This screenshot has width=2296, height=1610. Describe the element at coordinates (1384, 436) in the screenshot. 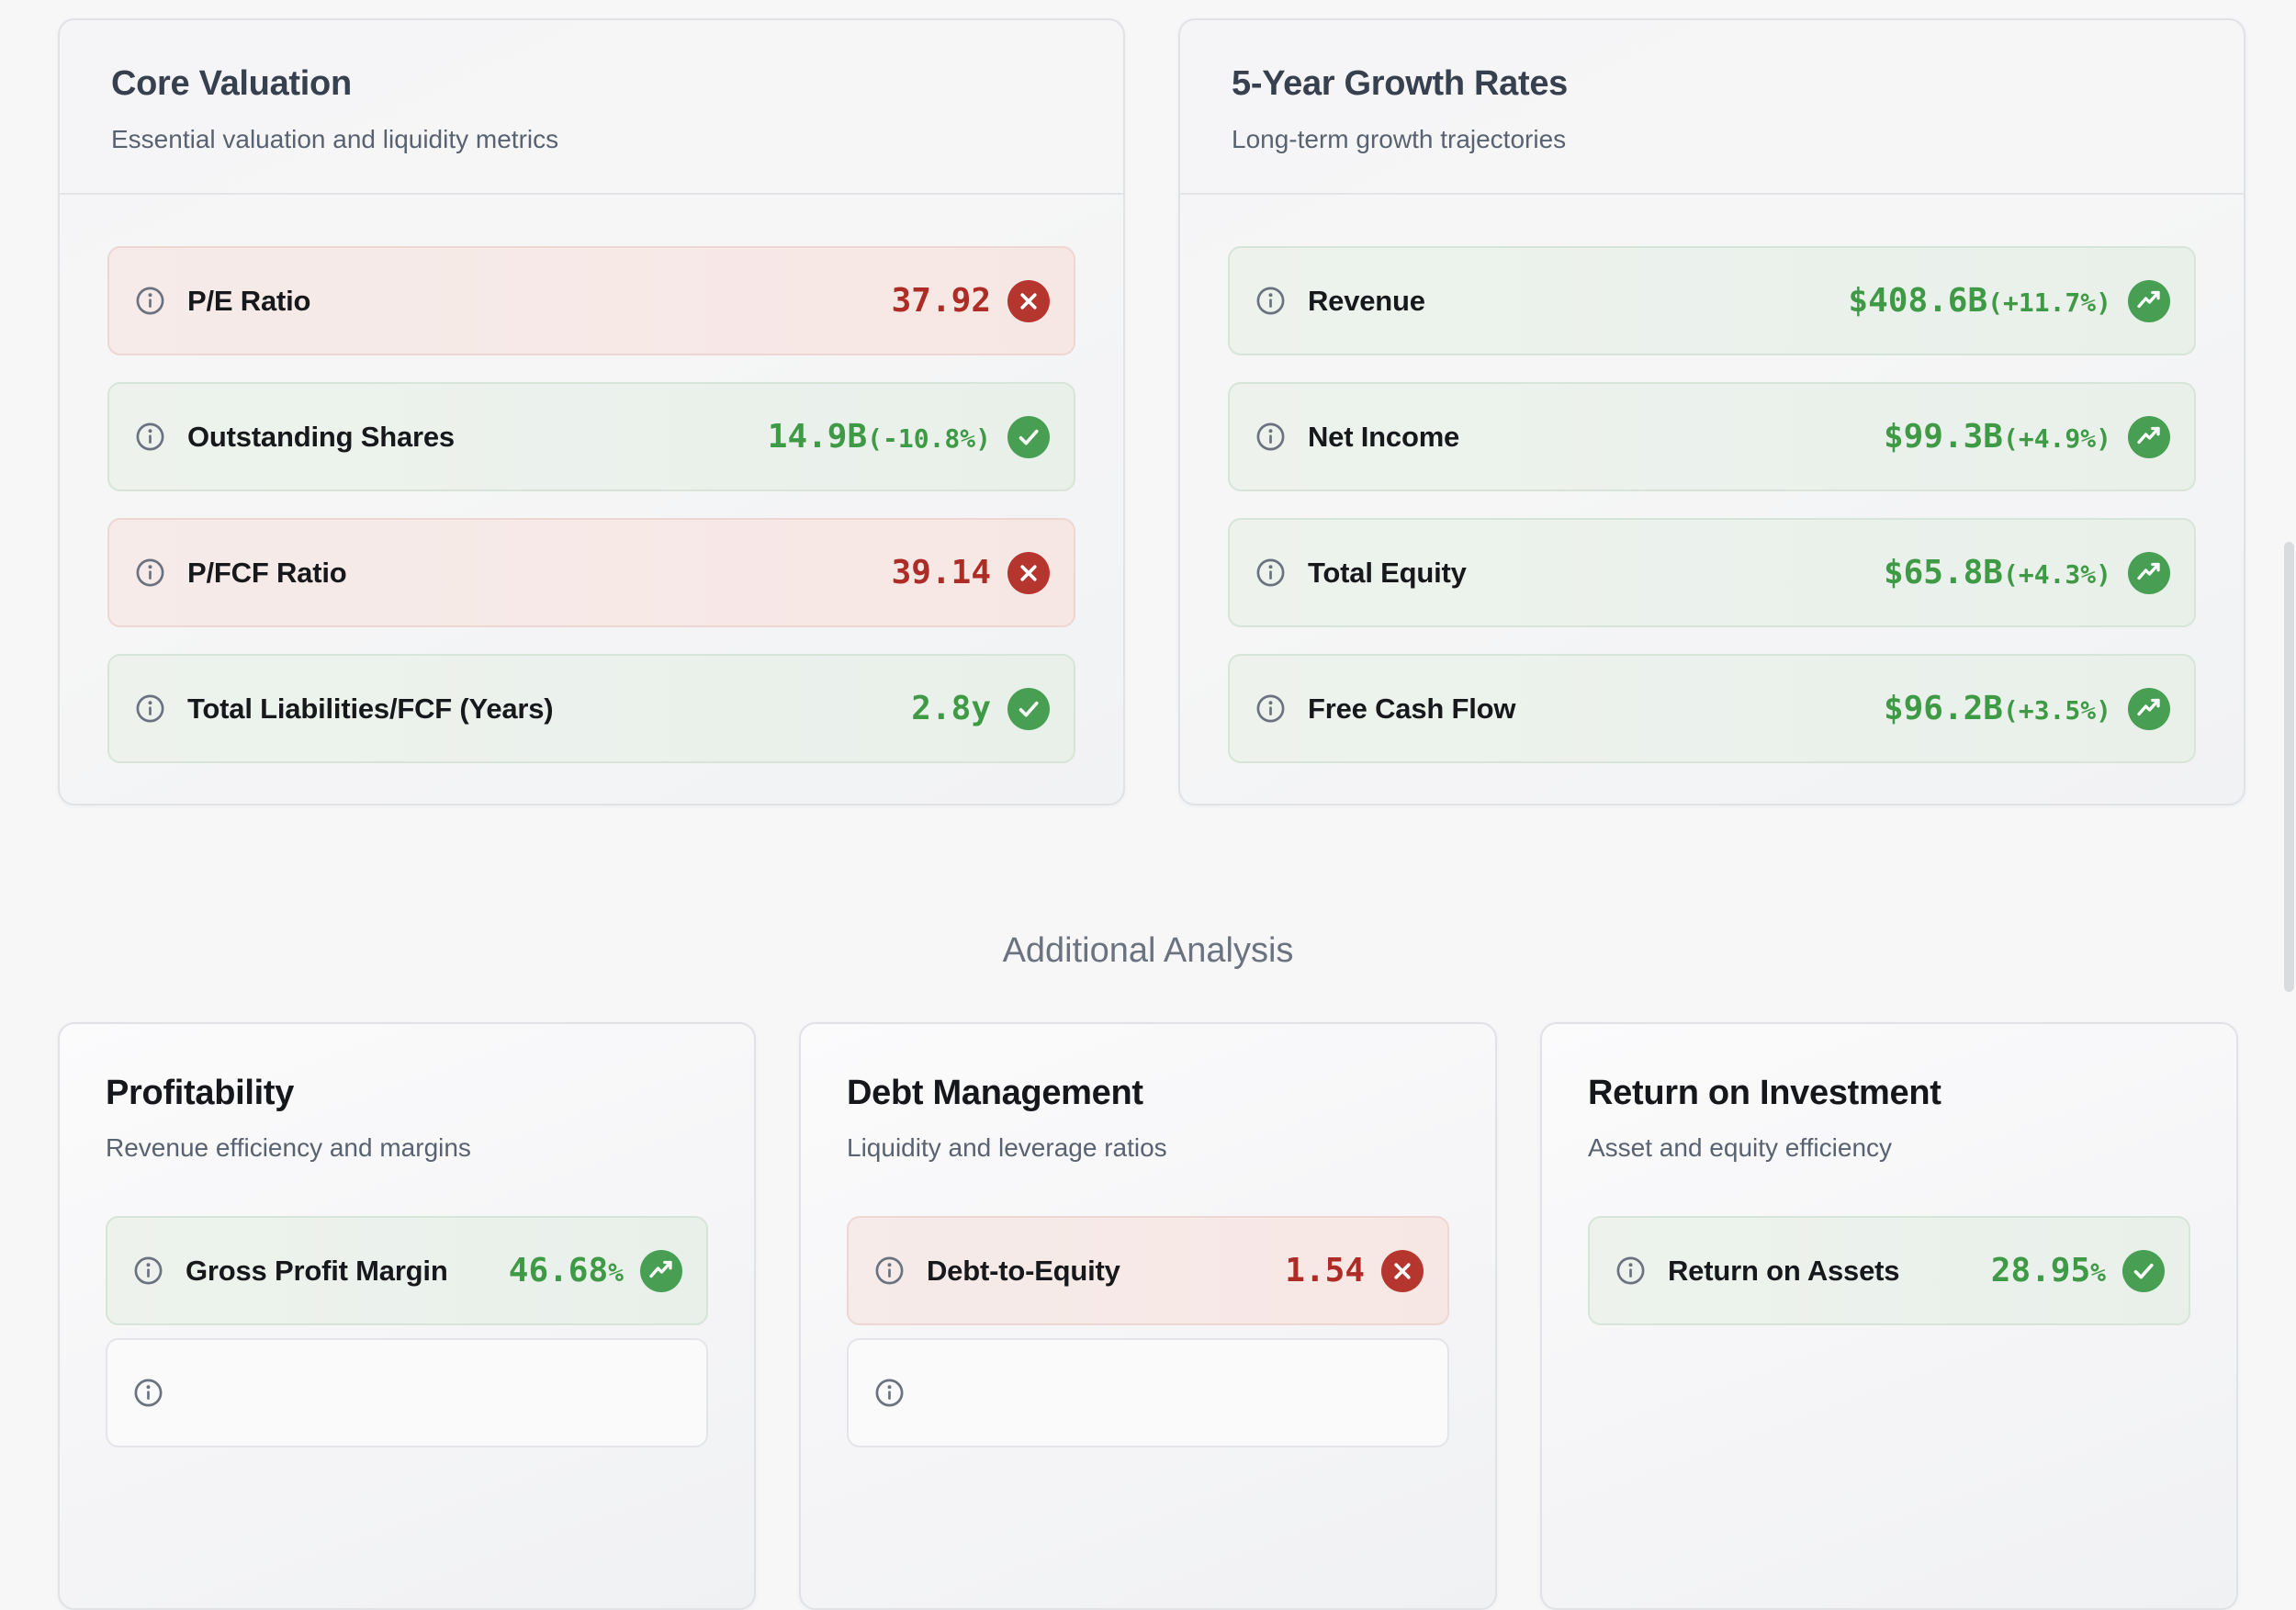

I see `metric-label: Net Income` at that location.